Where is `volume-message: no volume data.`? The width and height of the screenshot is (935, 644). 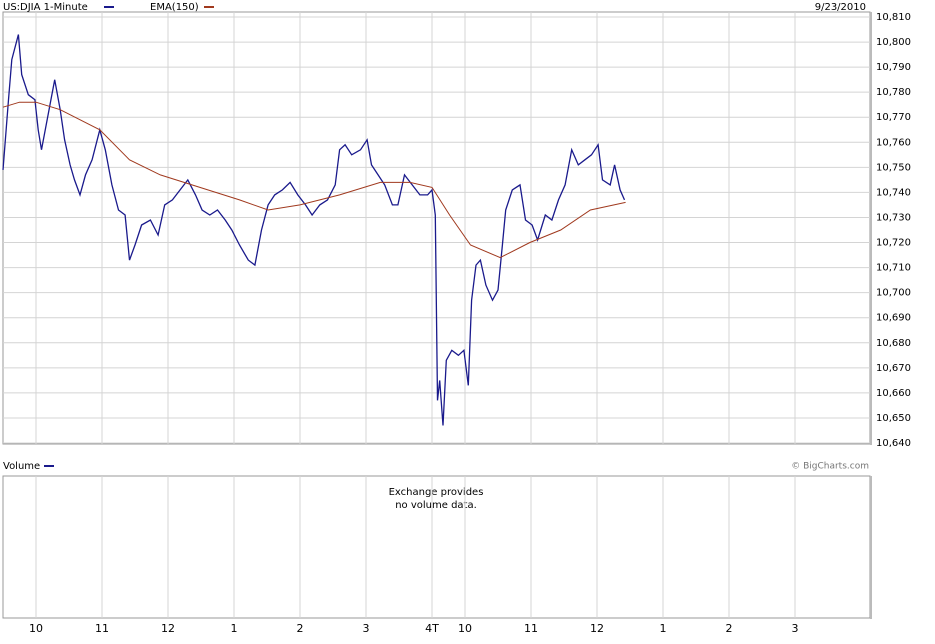
volume-message: no volume data. is located at coordinates (436, 505).